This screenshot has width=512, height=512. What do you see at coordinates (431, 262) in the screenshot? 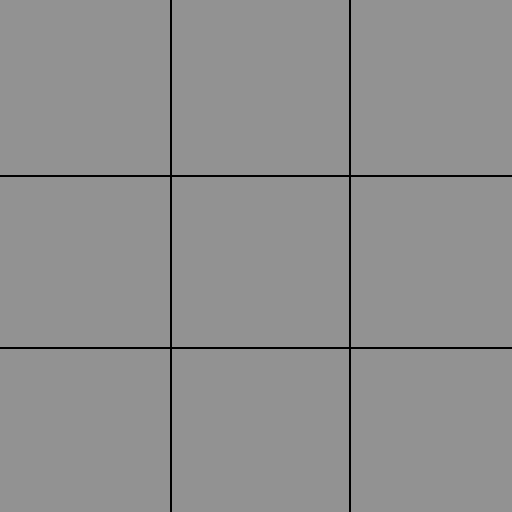
I see `board-cell-r2-c3` at bounding box center [431, 262].